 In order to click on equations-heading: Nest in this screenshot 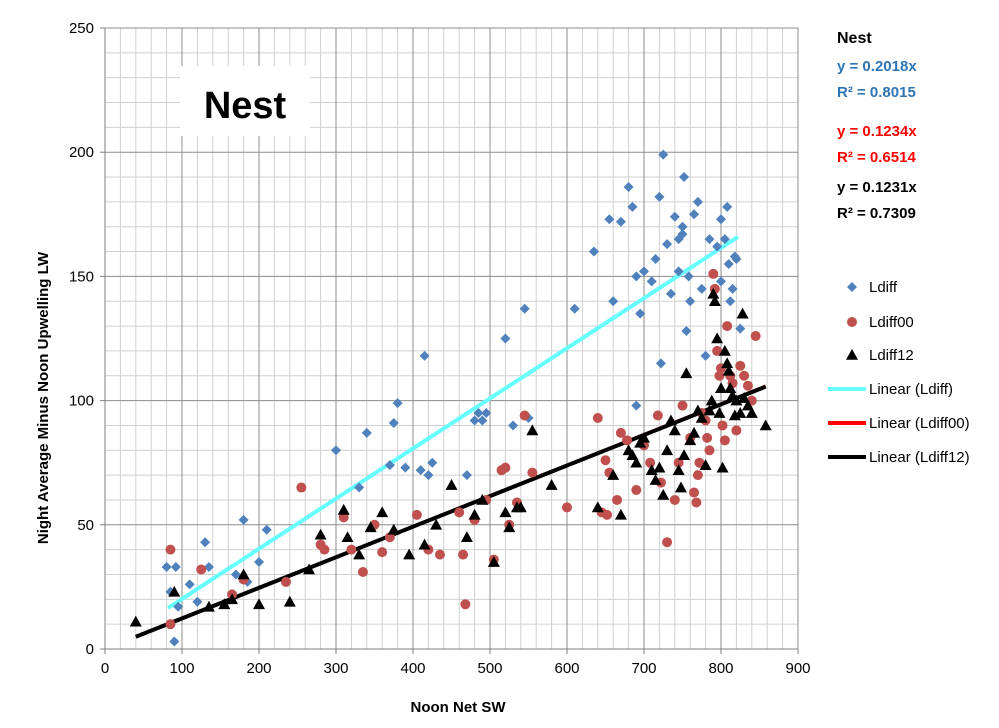, I will do `click(854, 38)`.